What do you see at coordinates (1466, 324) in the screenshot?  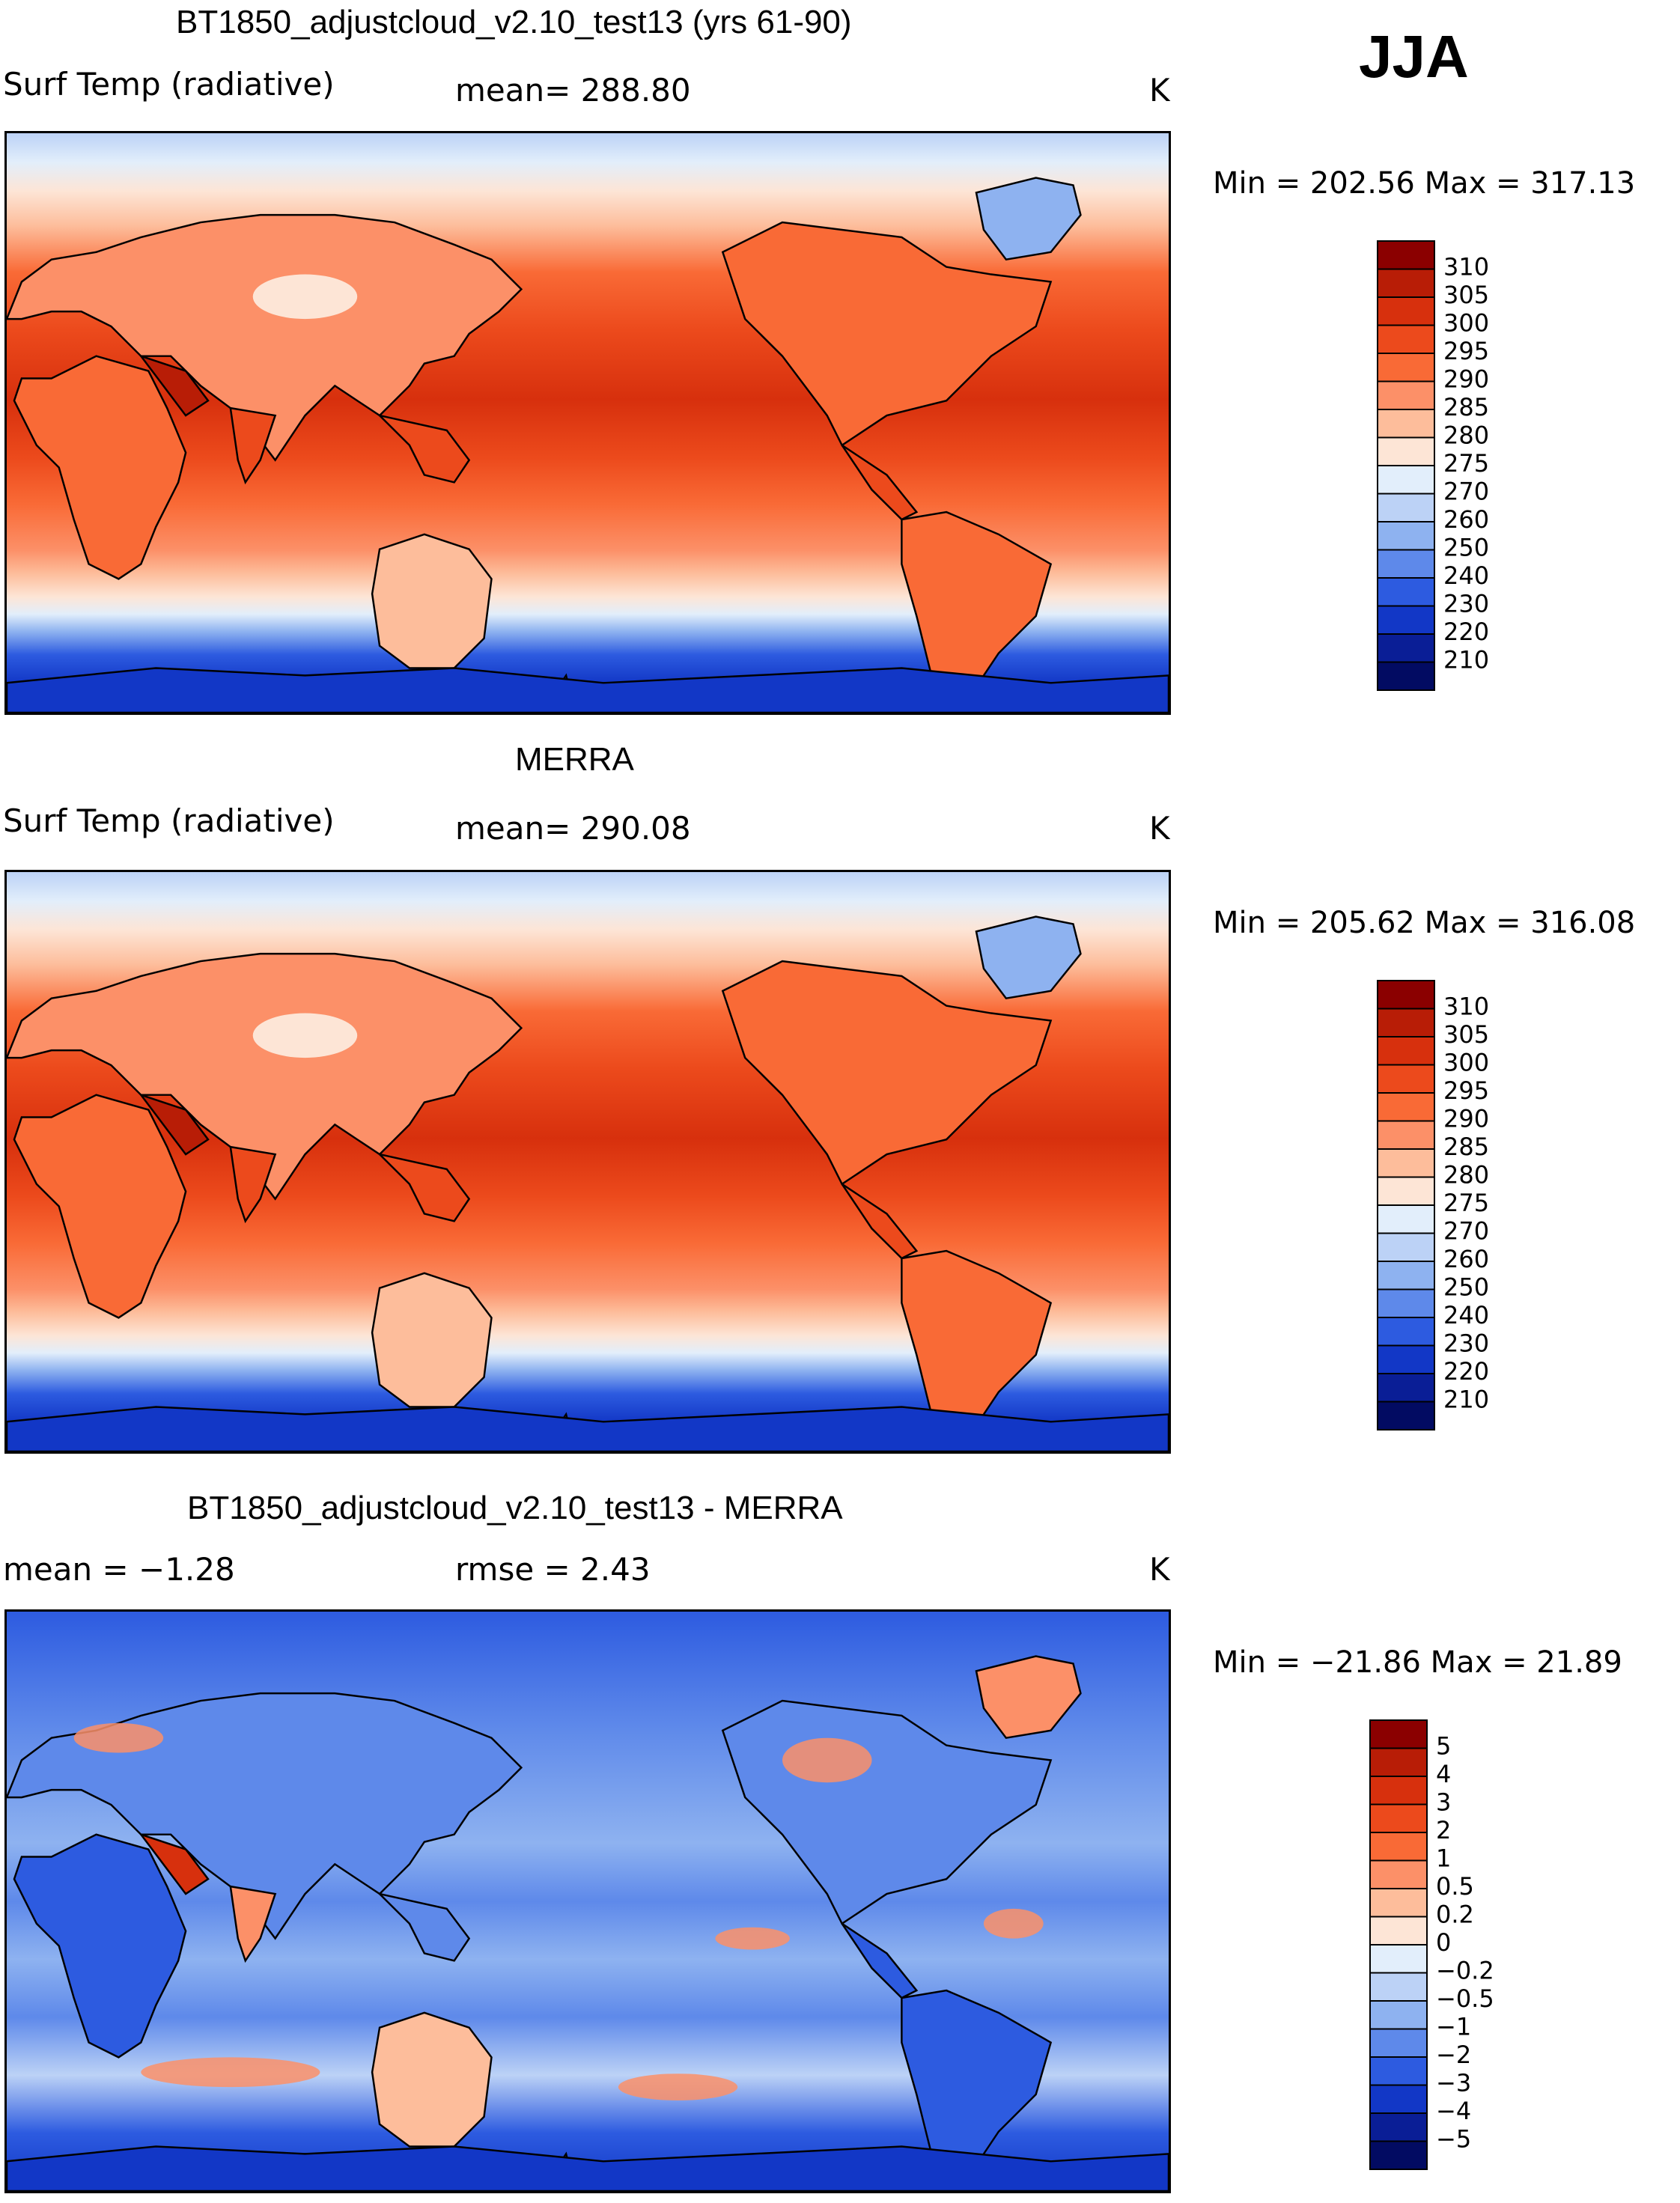 I see `colorbar-label: 300` at bounding box center [1466, 324].